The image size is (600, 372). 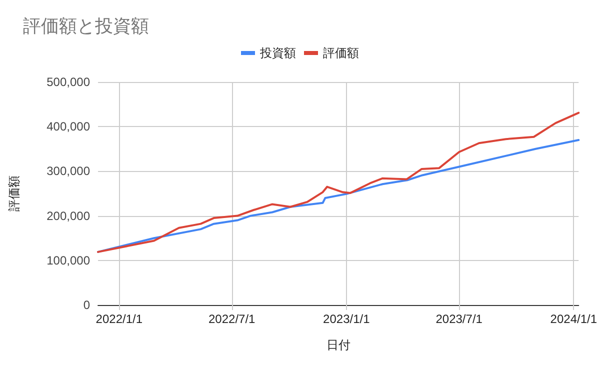 What do you see at coordinates (232, 319) in the screenshot?
I see `x-tick-label: 2022/7/1` at bounding box center [232, 319].